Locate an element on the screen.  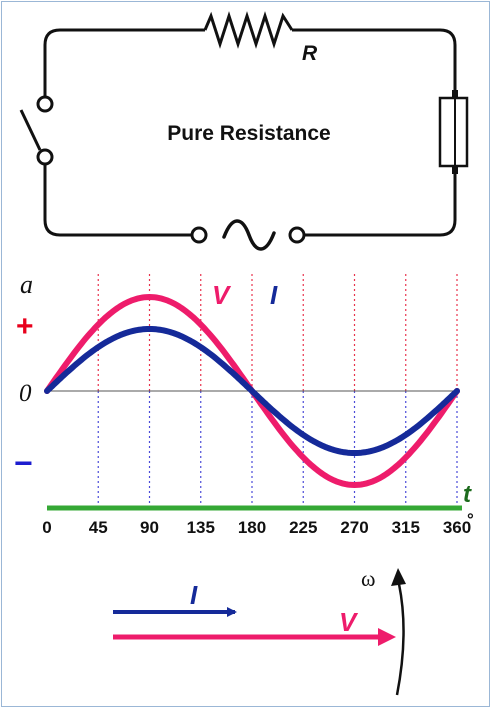
x-tick-label: 90 is located at coordinates (149, 527).